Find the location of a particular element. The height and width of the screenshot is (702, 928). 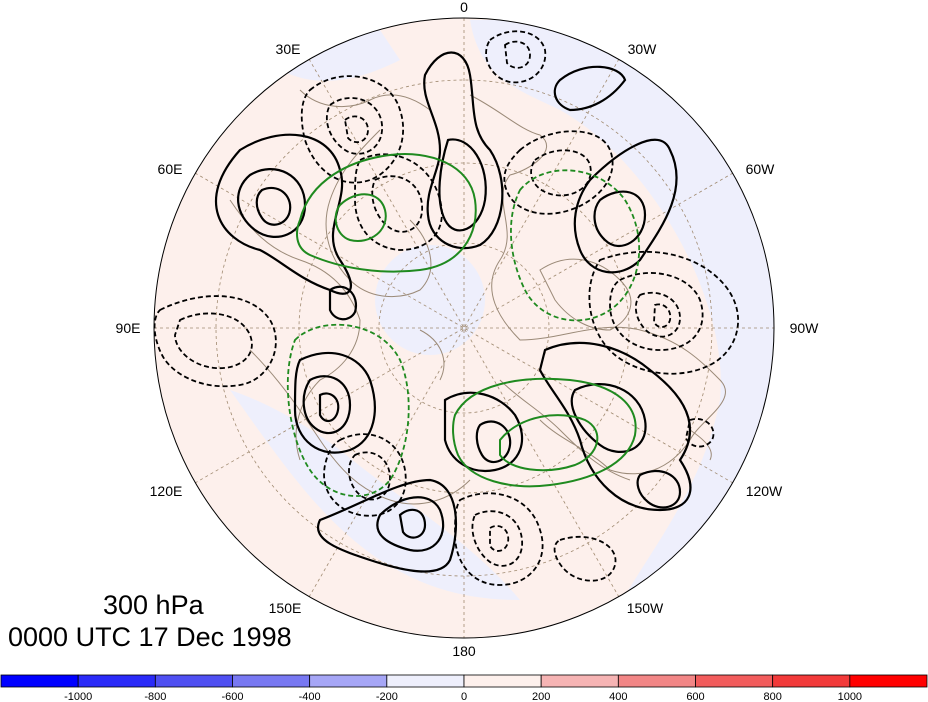

colorbar-tick-label: 800 is located at coordinates (772, 696).